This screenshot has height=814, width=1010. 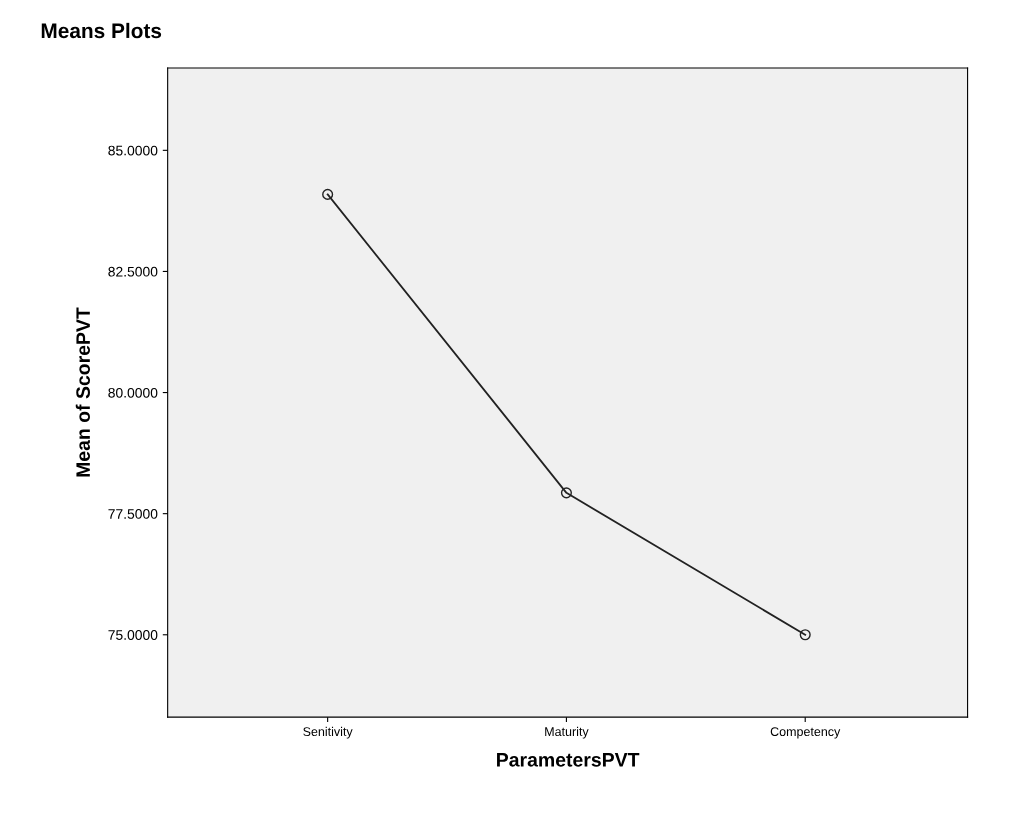 I want to click on y-tick-label: 82.5000, so click(x=133, y=271).